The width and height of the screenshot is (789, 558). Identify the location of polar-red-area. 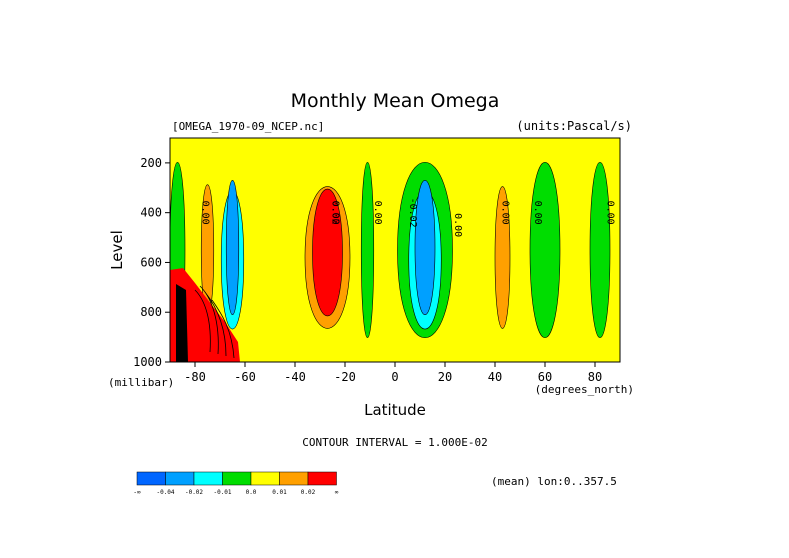
(205, 315).